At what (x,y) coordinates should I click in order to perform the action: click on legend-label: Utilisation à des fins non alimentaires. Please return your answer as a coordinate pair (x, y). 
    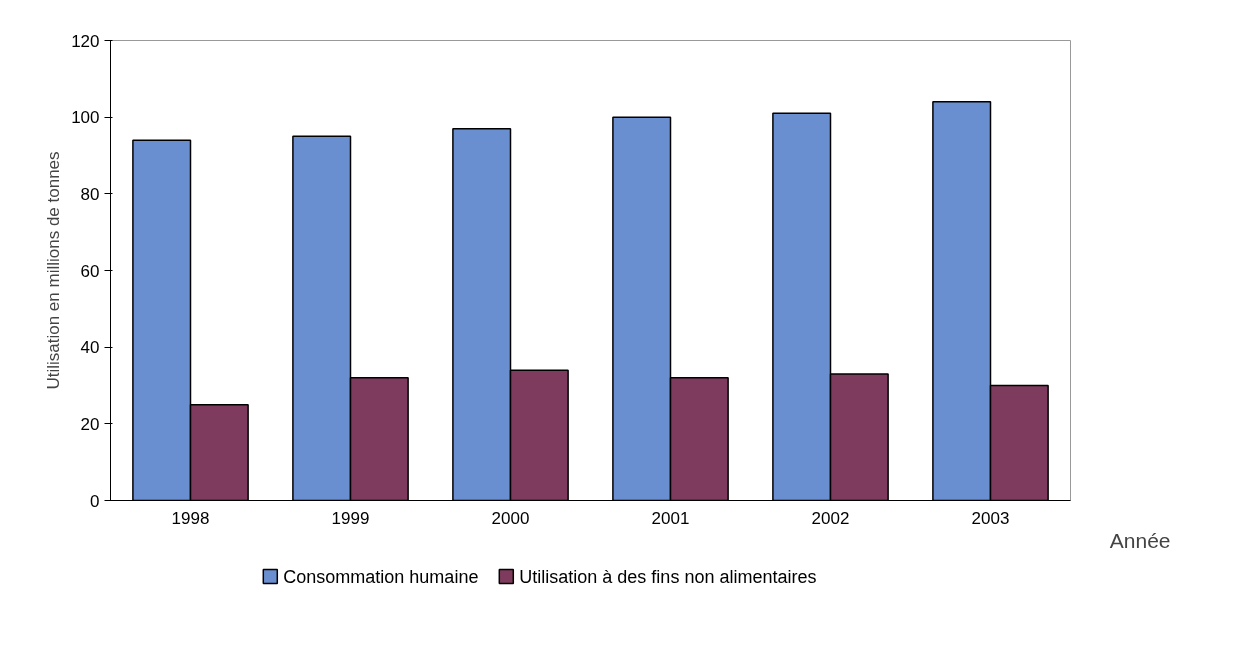
    Looking at the image, I should click on (668, 576).